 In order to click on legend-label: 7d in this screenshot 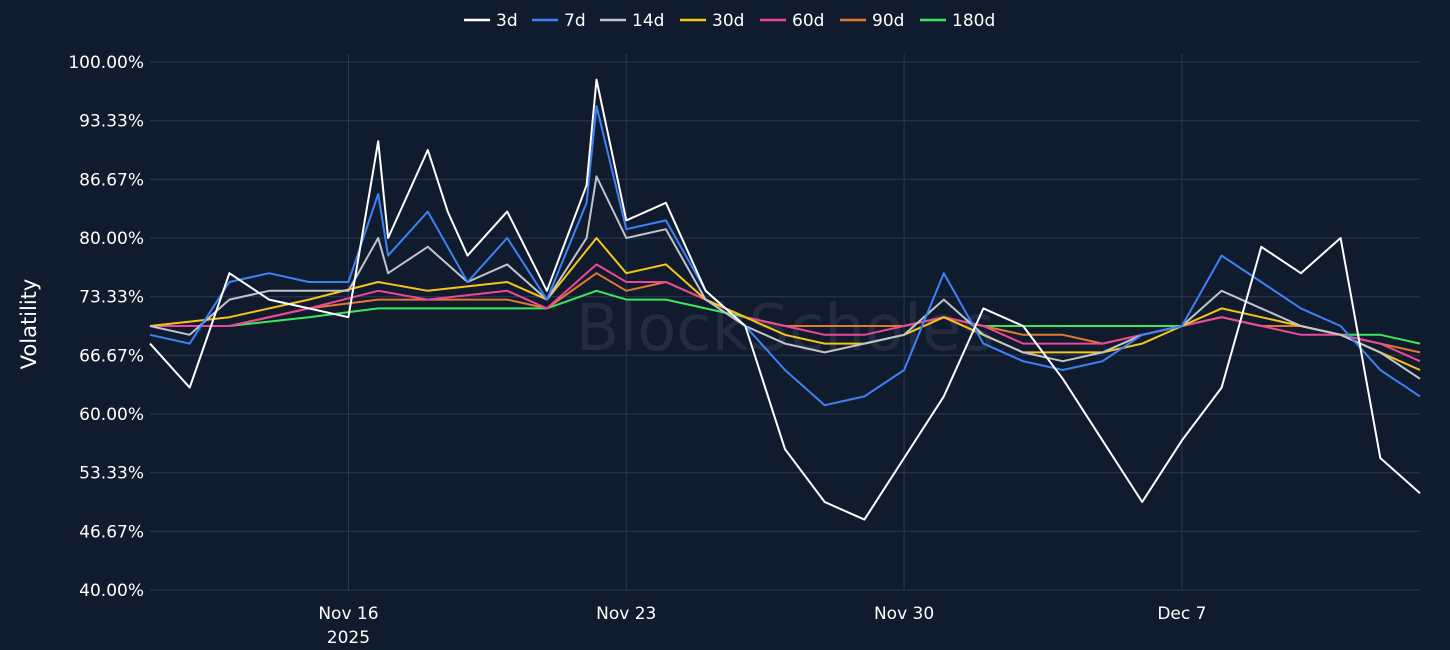, I will do `click(575, 21)`.